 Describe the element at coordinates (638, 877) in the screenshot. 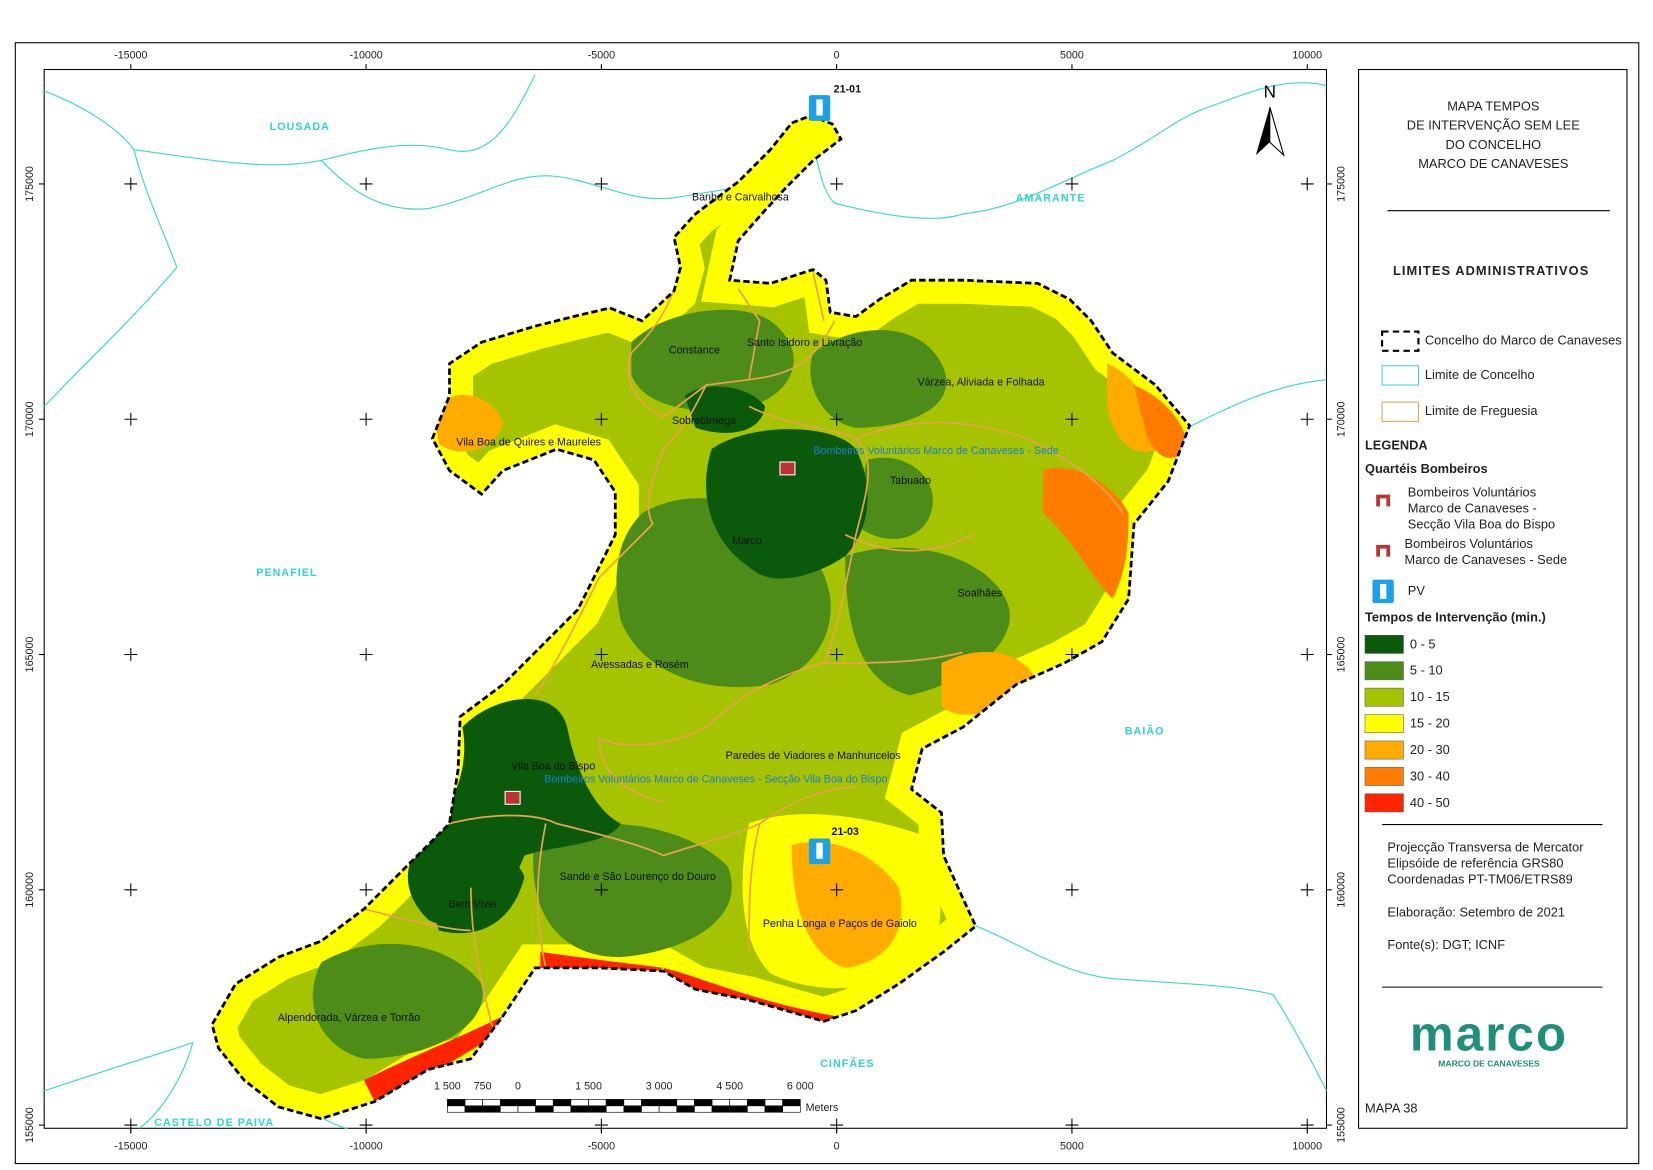

I see `parish-label: Sande e São Lourenço do Douro` at that location.